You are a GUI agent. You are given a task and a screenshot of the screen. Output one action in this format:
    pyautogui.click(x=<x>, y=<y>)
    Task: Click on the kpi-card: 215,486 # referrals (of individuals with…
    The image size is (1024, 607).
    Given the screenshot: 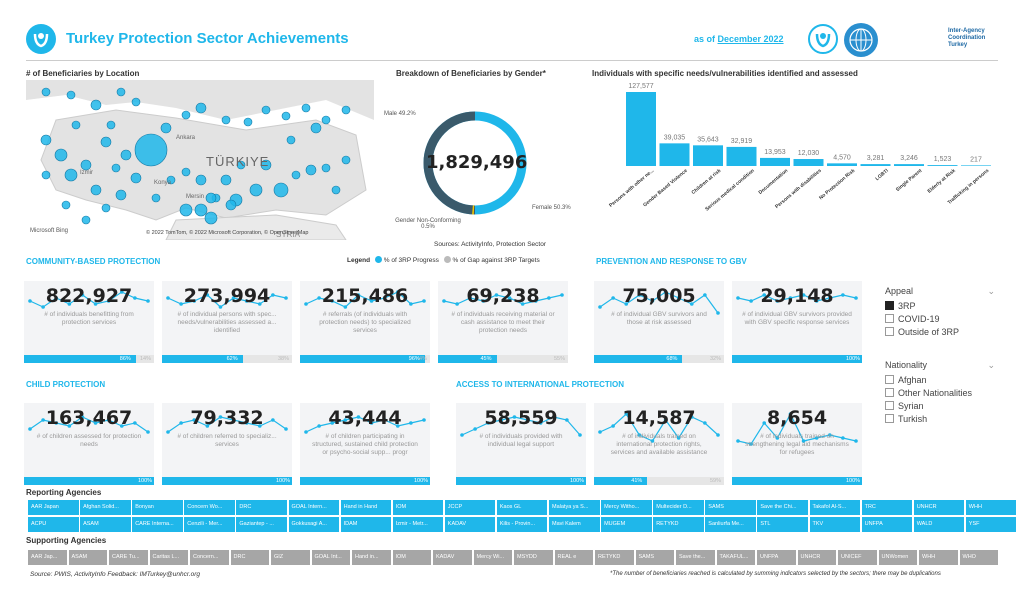 What is the action you would take?
    pyautogui.click(x=365, y=322)
    